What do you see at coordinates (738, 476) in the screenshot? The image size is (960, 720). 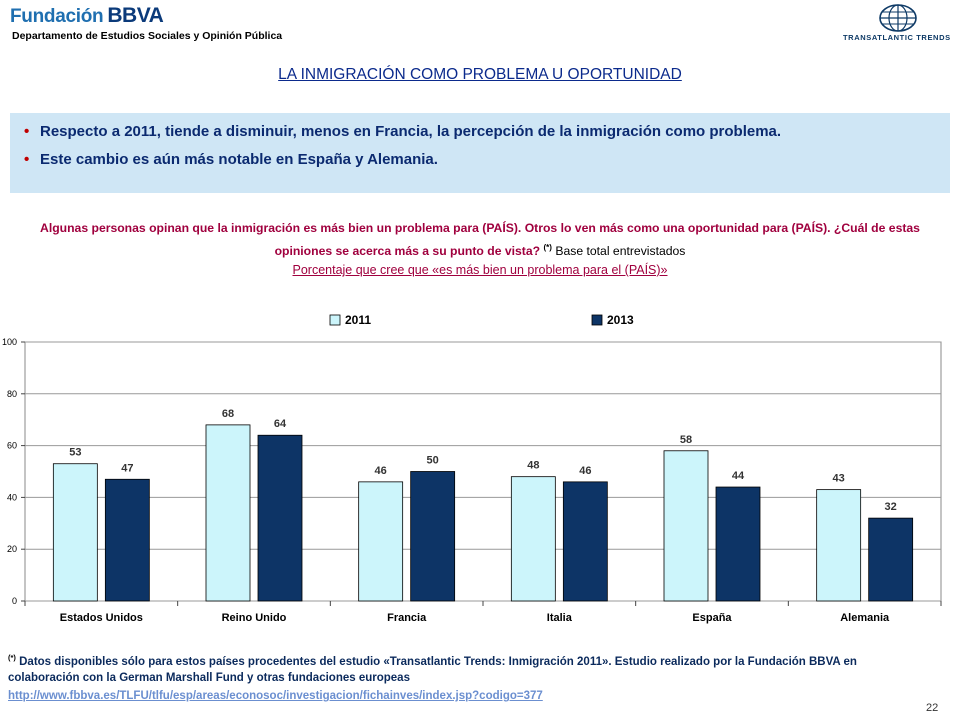 I see `data-label: 44` at bounding box center [738, 476].